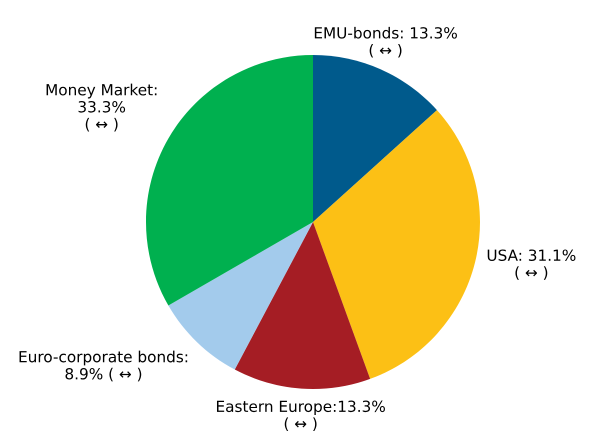  I want to click on slice-label: Money Market: 33.3% ( ↔ ), so click(101, 108).